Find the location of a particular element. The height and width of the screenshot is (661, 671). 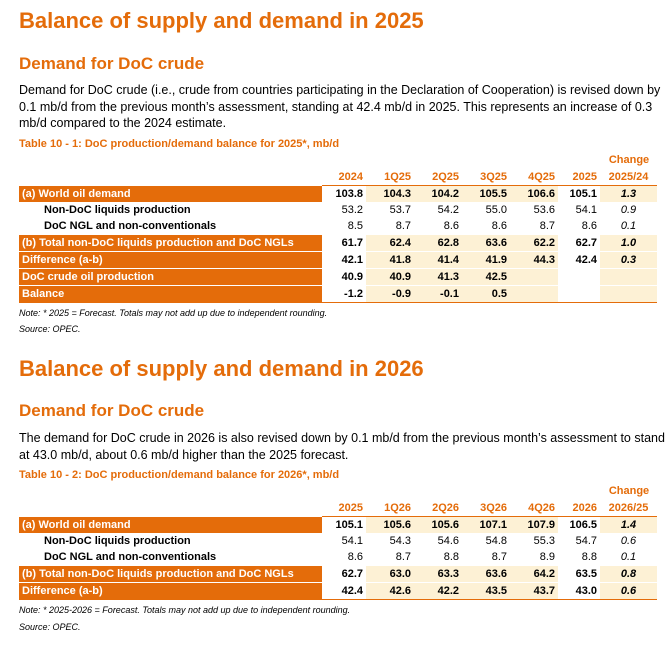

row-label: DoC NGL and non-conventionals is located at coordinates (130, 226).